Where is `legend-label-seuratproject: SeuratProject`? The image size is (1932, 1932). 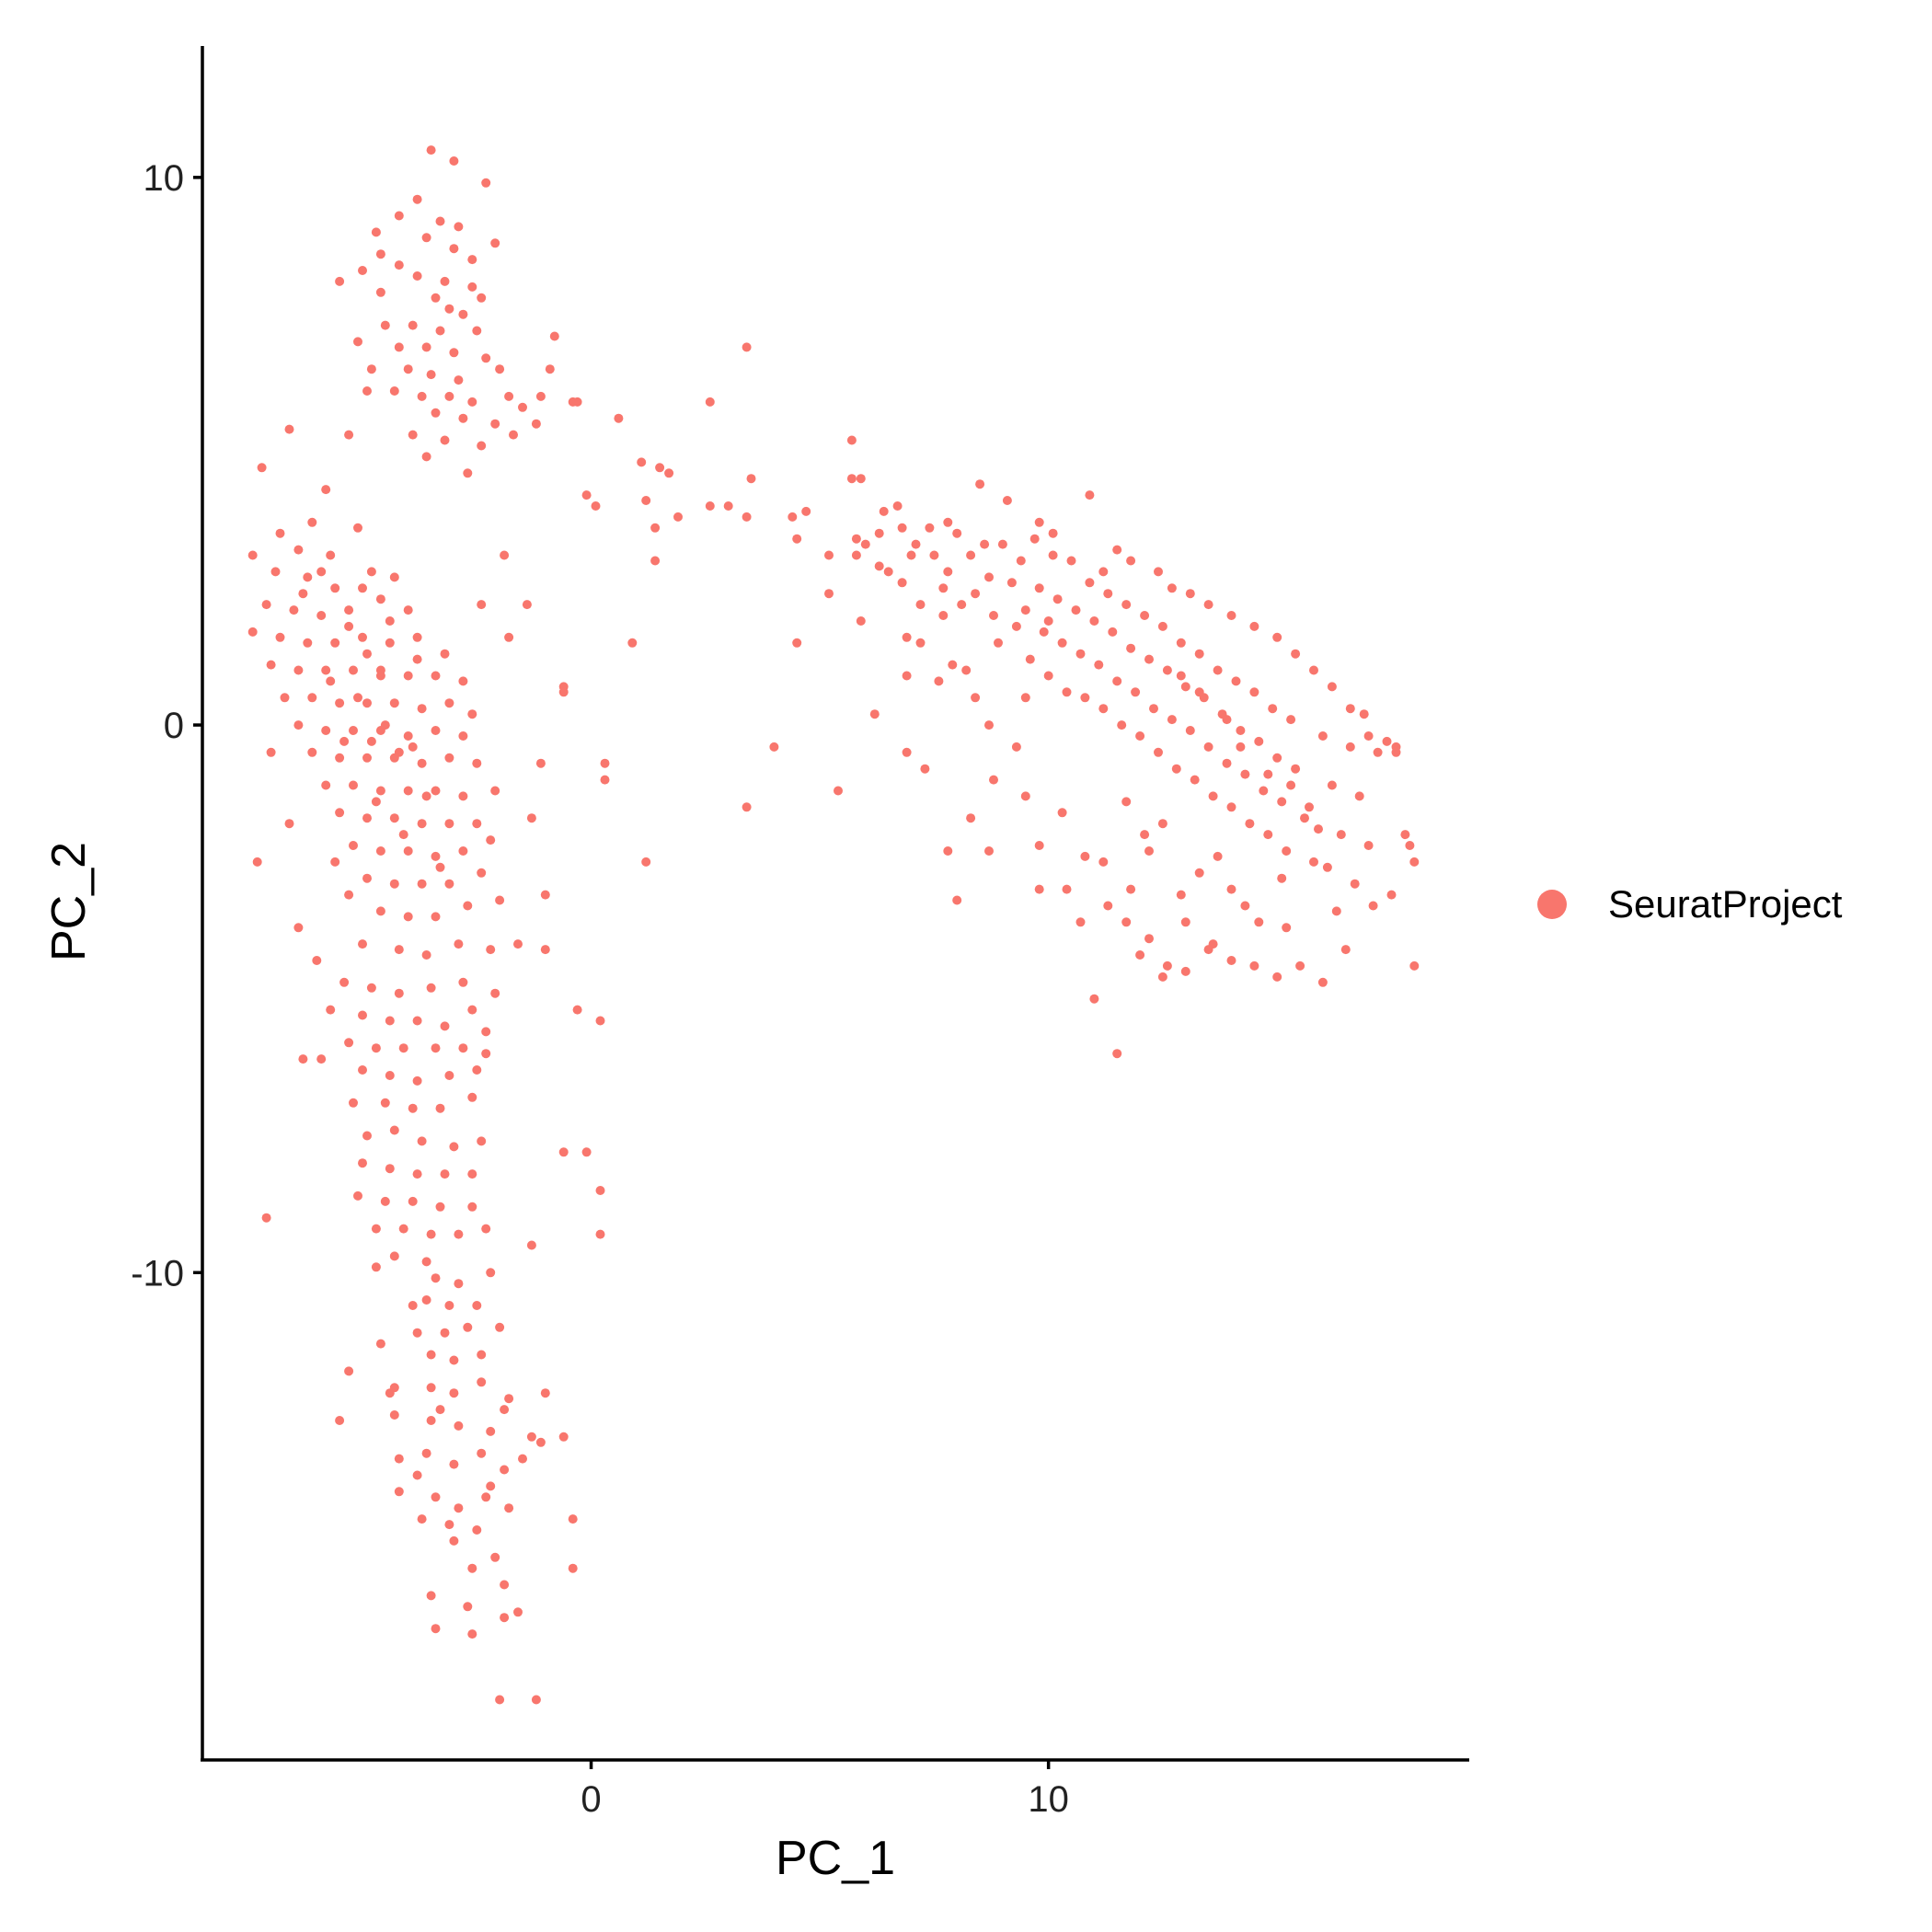
legend-label-seuratproject: SeuratProject is located at coordinates (1725, 904).